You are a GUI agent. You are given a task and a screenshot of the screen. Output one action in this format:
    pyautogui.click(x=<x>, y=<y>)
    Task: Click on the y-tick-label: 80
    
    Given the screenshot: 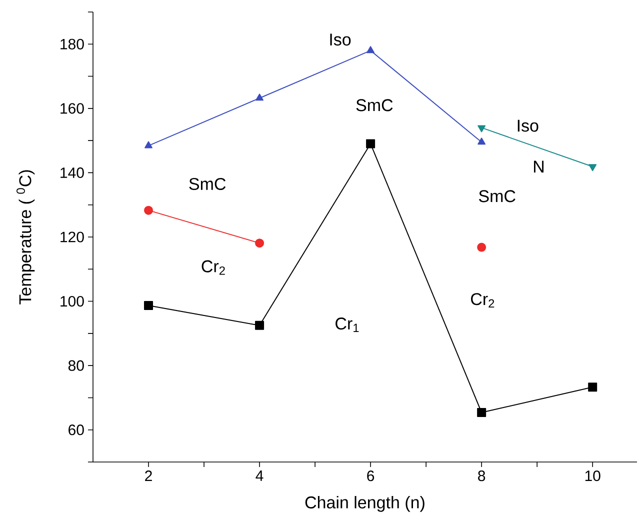 What is the action you would take?
    pyautogui.click(x=76, y=365)
    